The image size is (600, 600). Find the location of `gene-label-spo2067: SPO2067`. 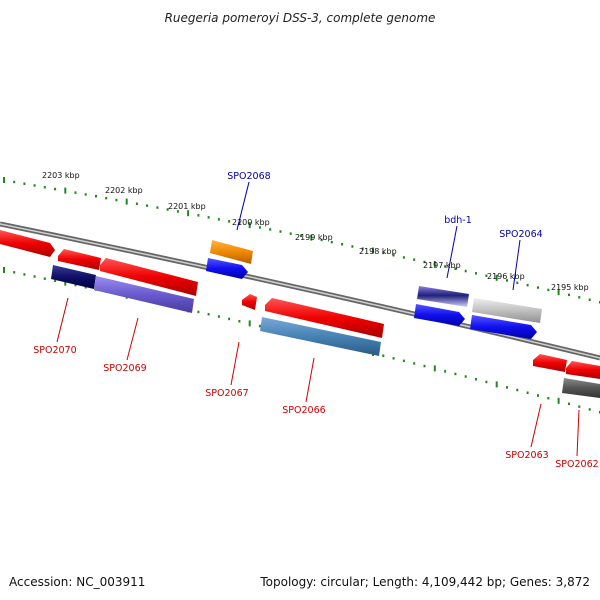

gene-label-spo2067: SPO2067 is located at coordinates (226, 393).